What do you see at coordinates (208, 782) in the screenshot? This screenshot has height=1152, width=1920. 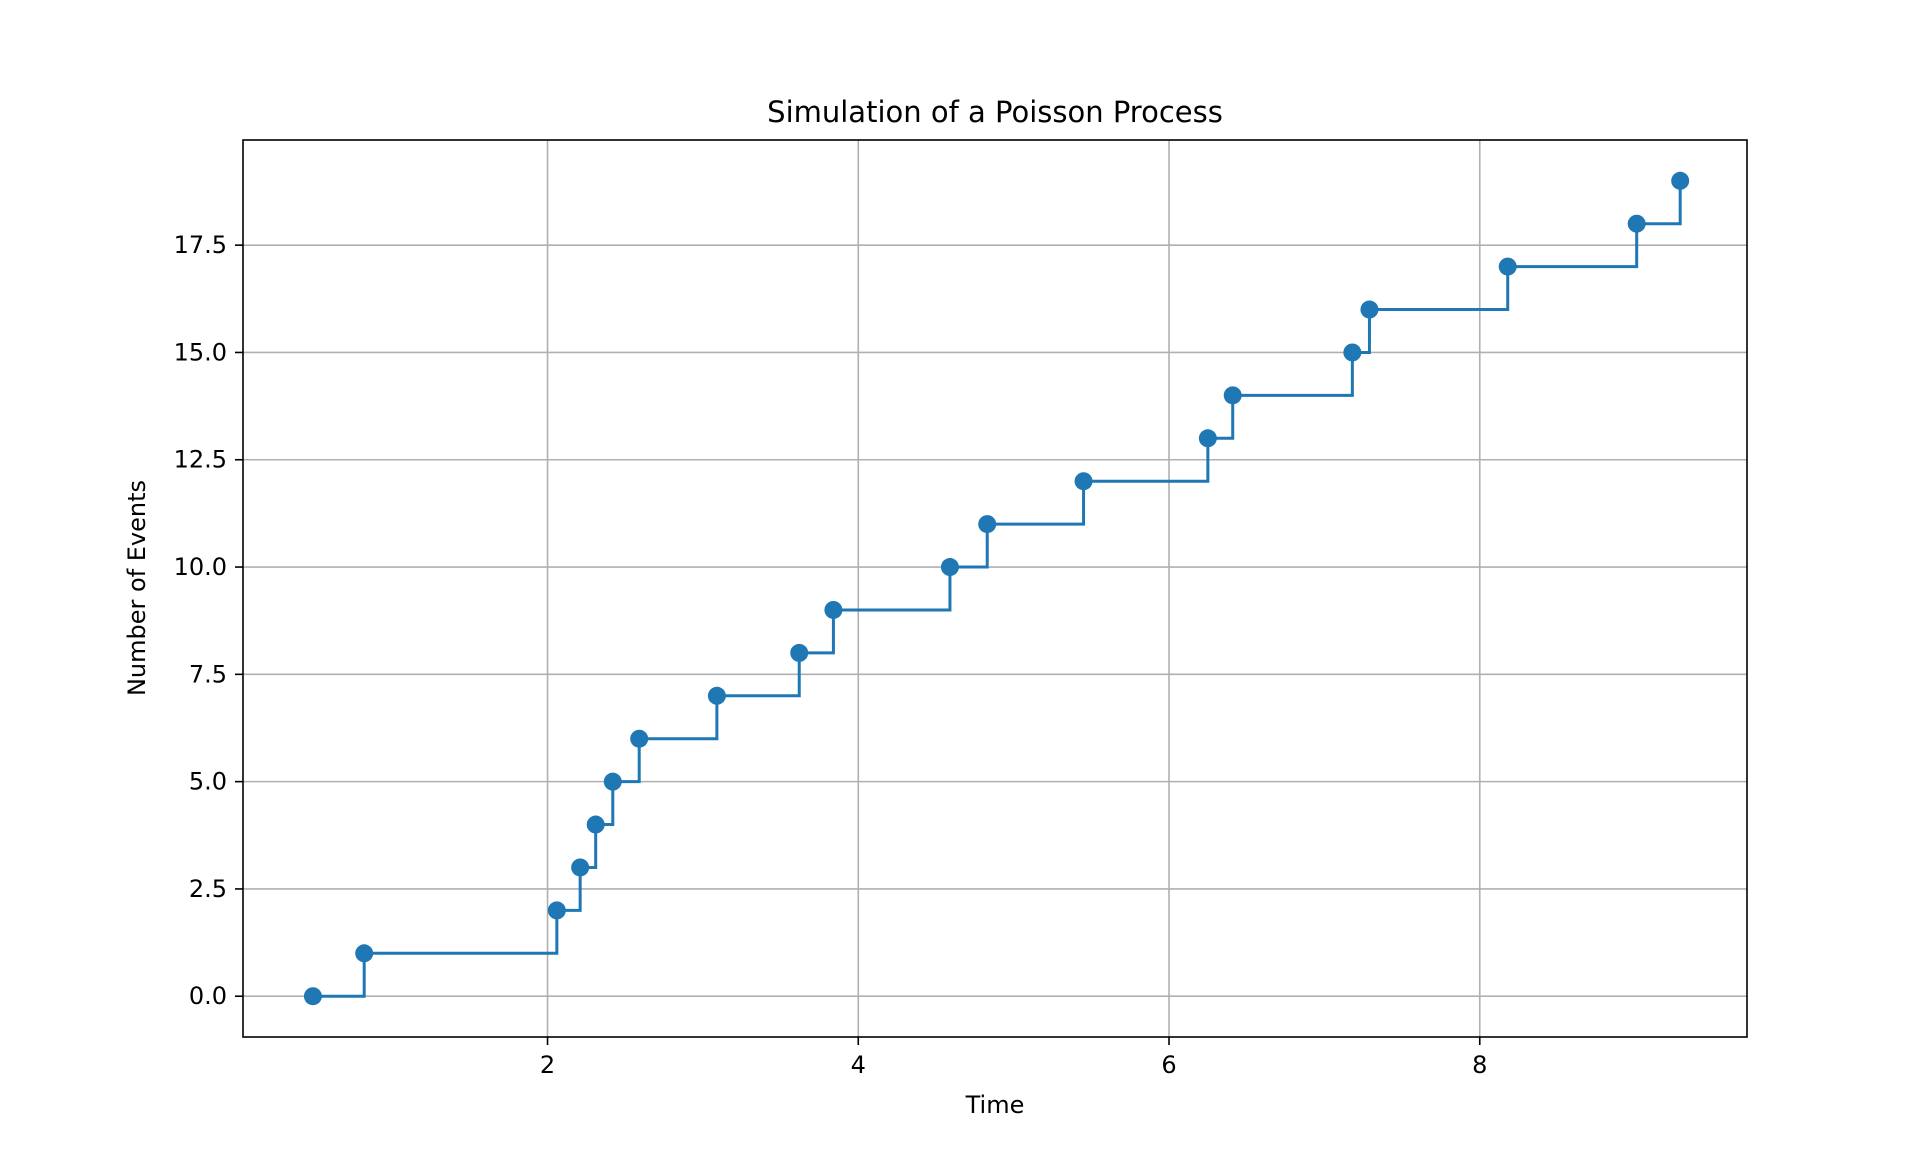 I see `y-tick-label: 5.0` at bounding box center [208, 782].